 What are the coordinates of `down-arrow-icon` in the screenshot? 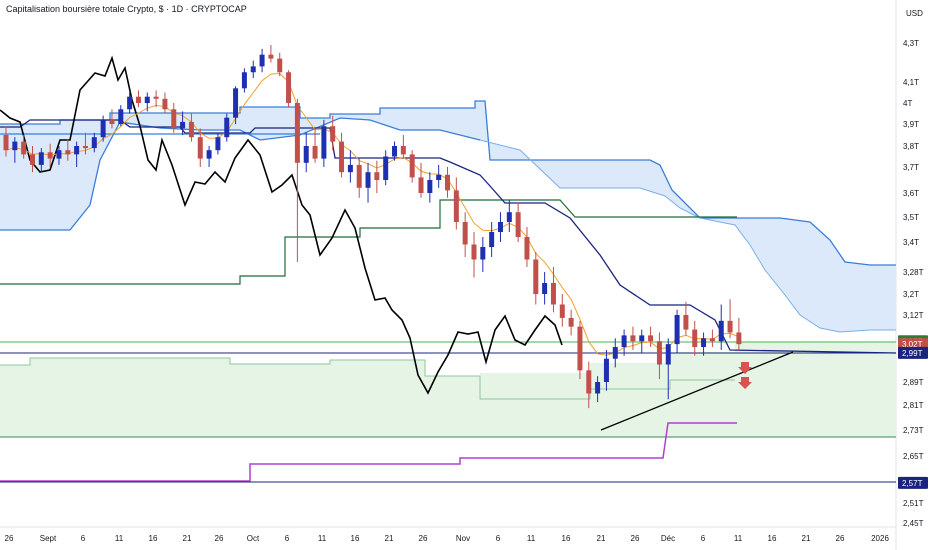 It's located at (745, 383).